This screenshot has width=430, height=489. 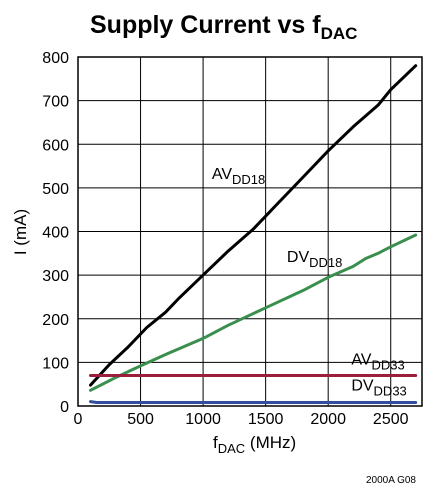 I want to click on chart-title-main: Supply Current vs f, so click(x=205, y=25).